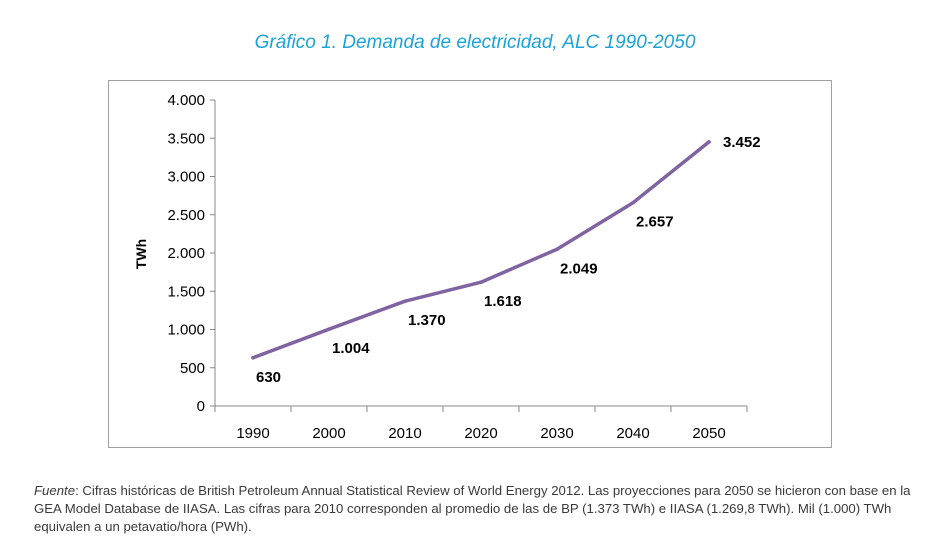  I want to click on x-tick-label: 2020, so click(480, 433).